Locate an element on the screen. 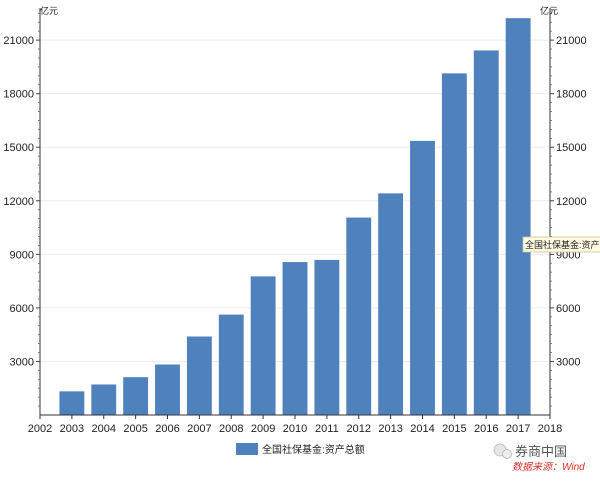  y-tick-label: 12000 is located at coordinates (18, 202).